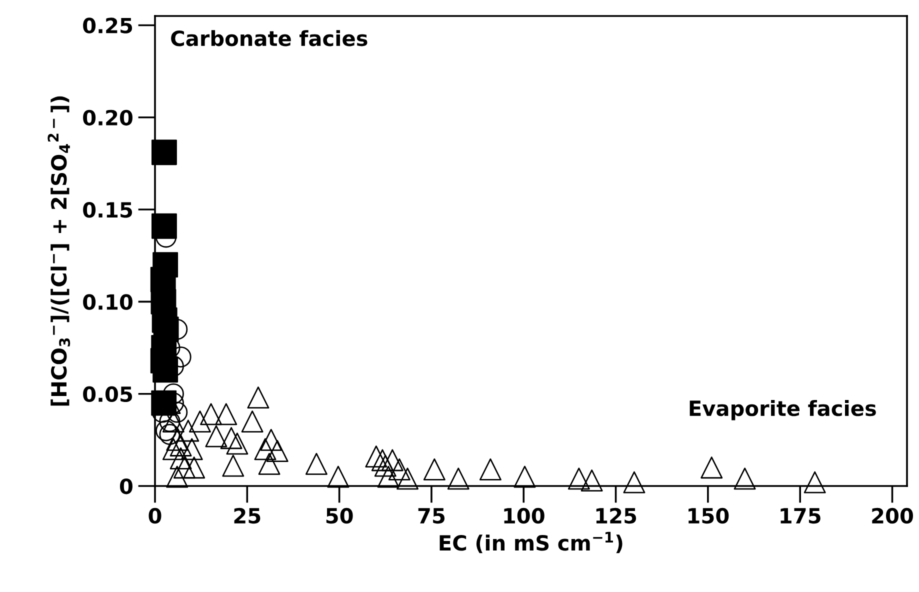 This screenshot has height=592, width=919. What do you see at coordinates (107, 26) in the screenshot?
I see `y-tick-label: 0.25` at bounding box center [107, 26].